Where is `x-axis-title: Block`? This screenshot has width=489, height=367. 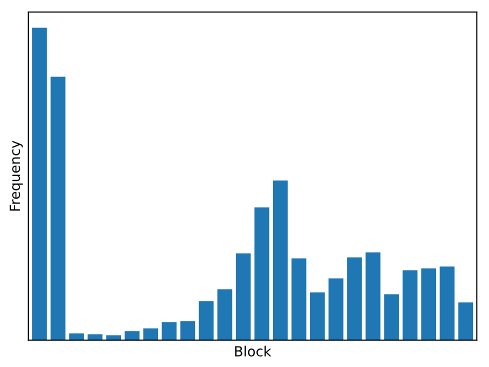
x-axis-title: Block is located at coordinates (253, 351).